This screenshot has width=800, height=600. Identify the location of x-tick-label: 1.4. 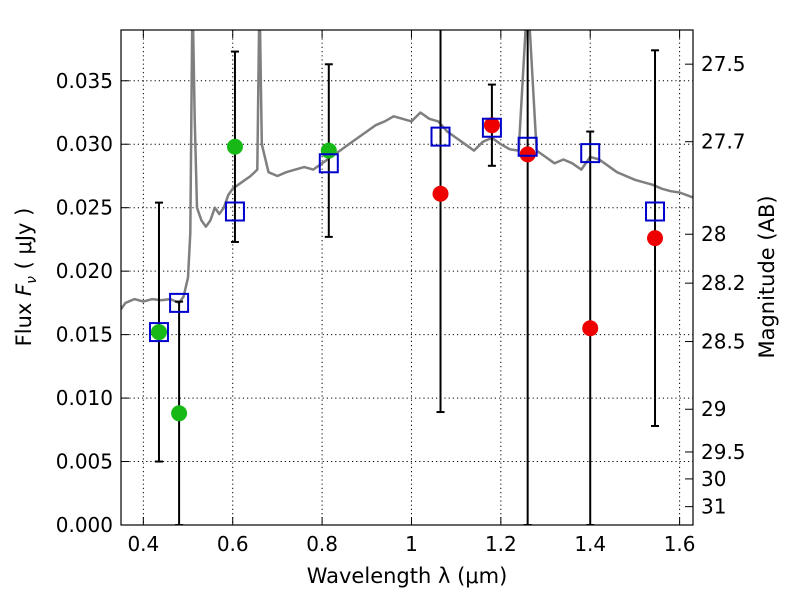
(590, 544).